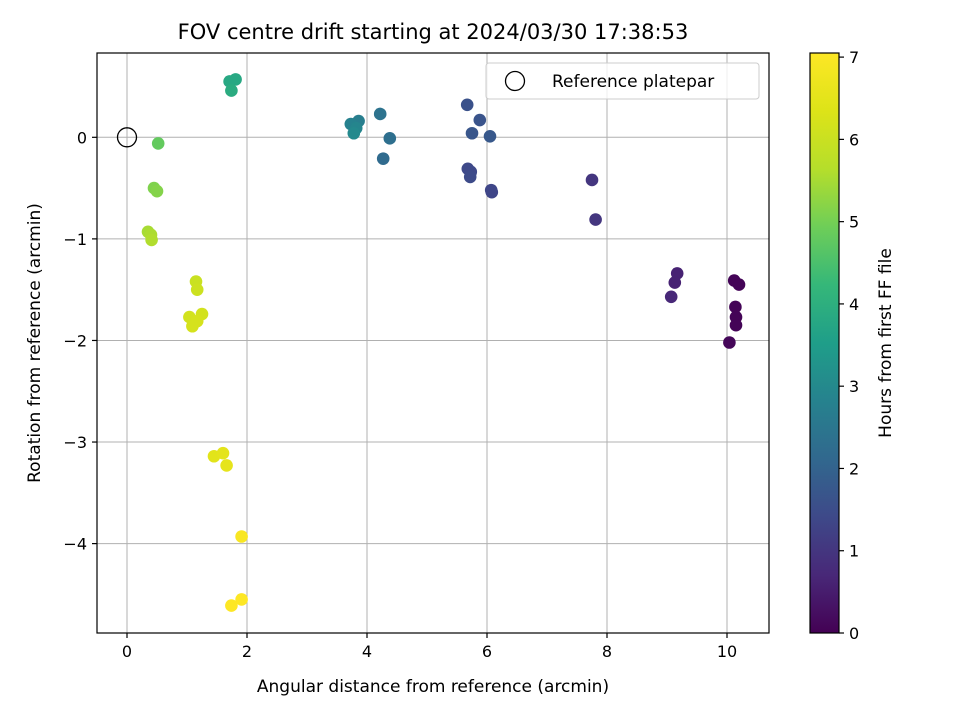  I want to click on legend: Reference platepar, so click(622, 81).